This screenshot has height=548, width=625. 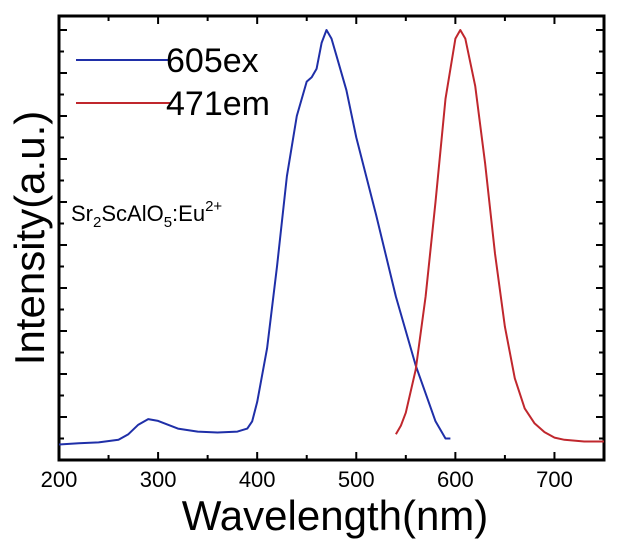 I want to click on x-tick-label: 600, so click(x=455, y=479).